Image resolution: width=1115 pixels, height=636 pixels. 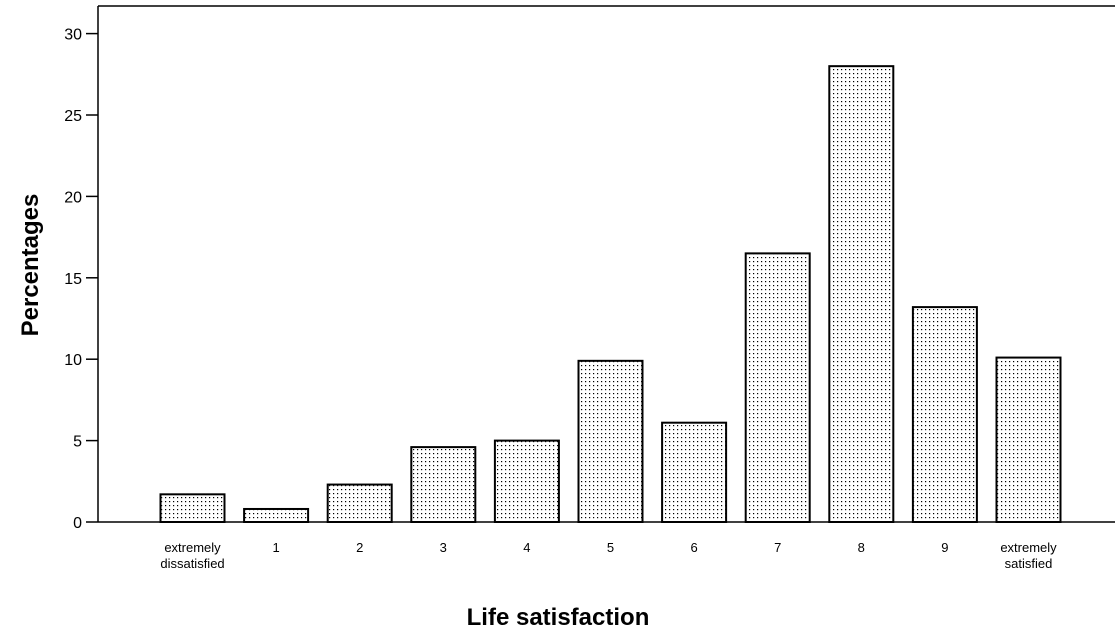 What do you see at coordinates (73, 360) in the screenshot?
I see `y-tick-label: 10` at bounding box center [73, 360].